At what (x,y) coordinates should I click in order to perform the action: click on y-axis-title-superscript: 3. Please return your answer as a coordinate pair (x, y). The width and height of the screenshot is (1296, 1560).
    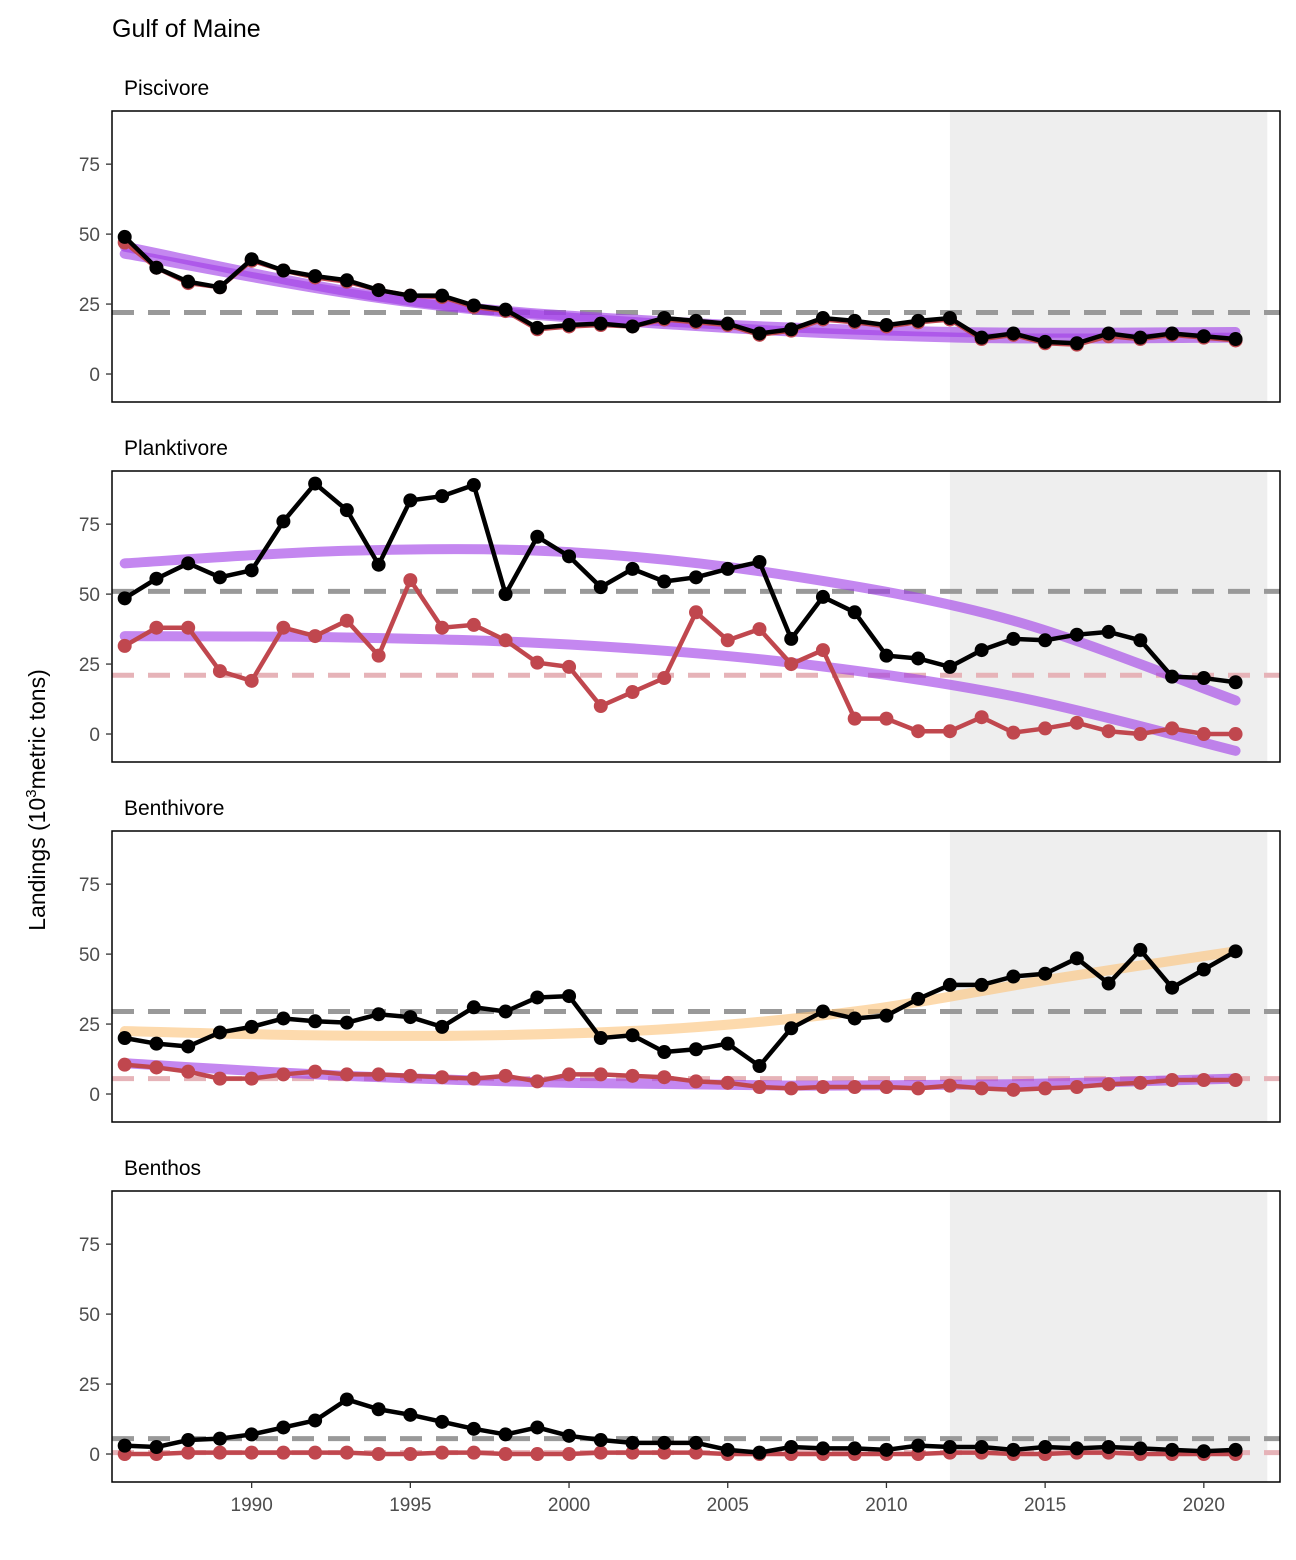
    Looking at the image, I should click on (31, 793).